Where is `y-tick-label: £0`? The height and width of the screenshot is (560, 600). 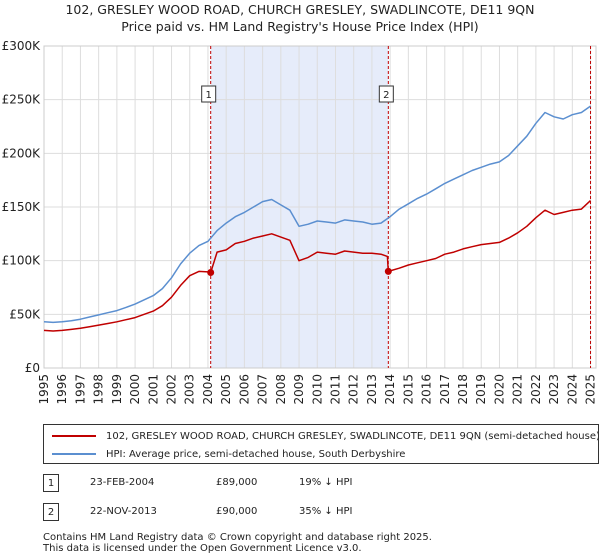
y-tick-label: £0 is located at coordinates (32, 368).